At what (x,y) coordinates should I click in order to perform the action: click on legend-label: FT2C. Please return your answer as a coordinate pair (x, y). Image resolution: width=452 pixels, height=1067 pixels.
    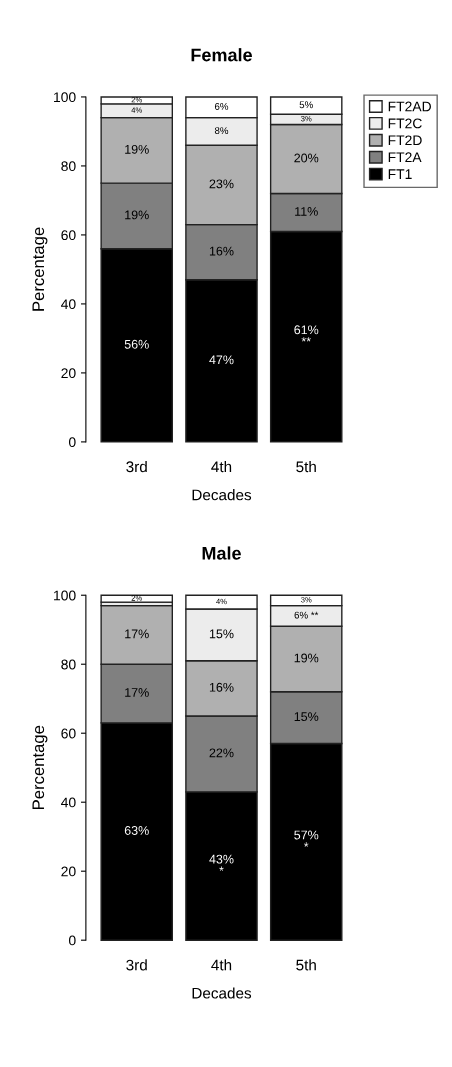
    Looking at the image, I should click on (405, 123).